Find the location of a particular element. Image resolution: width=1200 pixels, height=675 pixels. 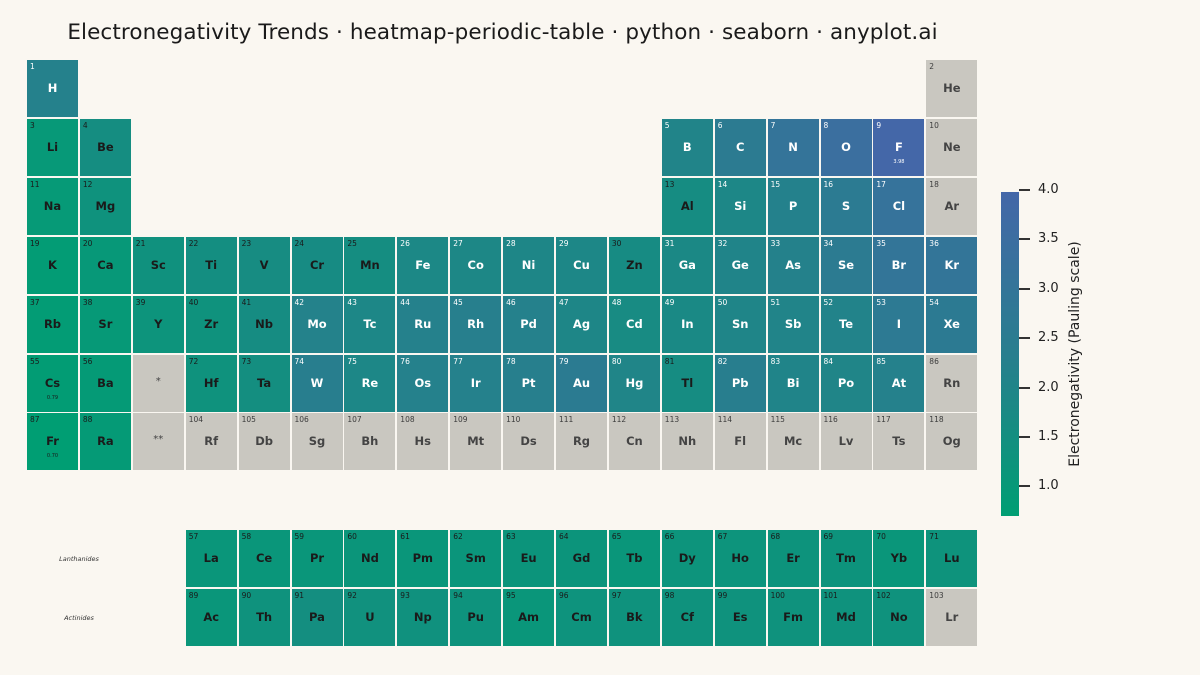

element-symbol: Pu is located at coordinates (475, 617).